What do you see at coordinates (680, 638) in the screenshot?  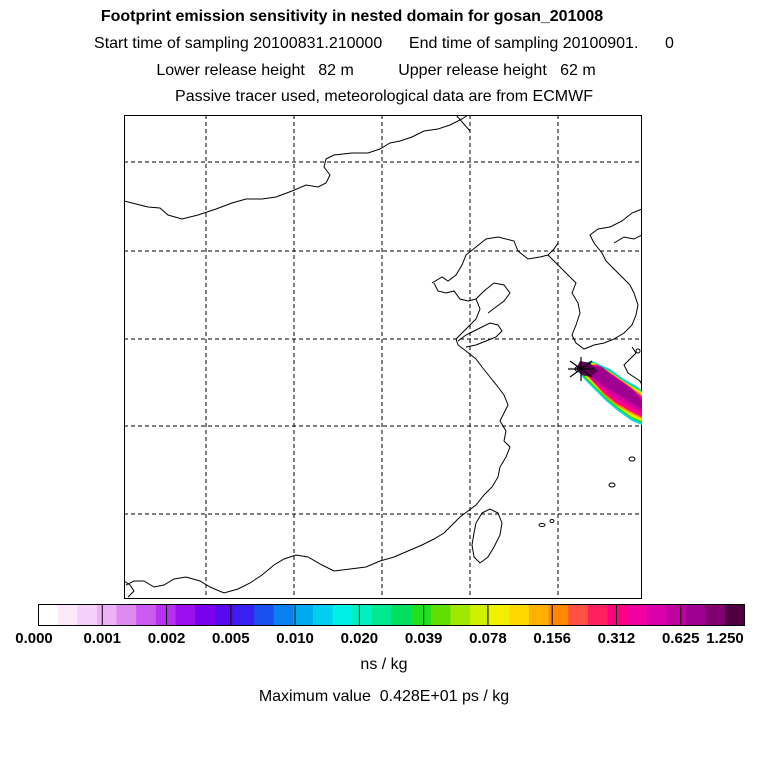 I see `legend-tick-label: 0.625` at bounding box center [680, 638].